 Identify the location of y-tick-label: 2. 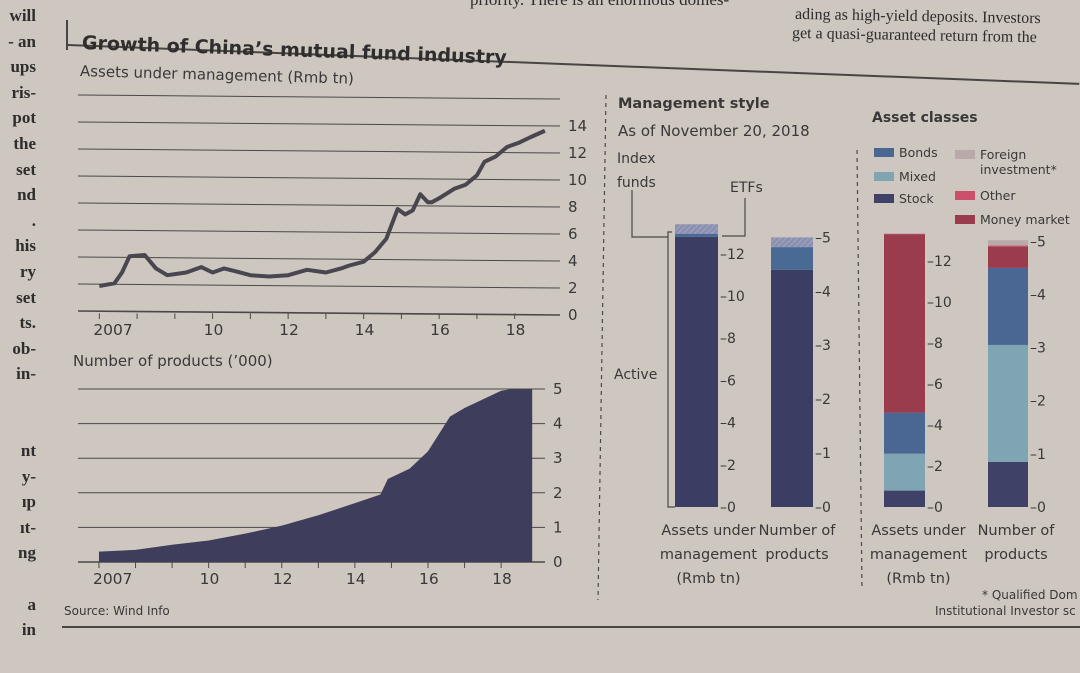
(573, 288).